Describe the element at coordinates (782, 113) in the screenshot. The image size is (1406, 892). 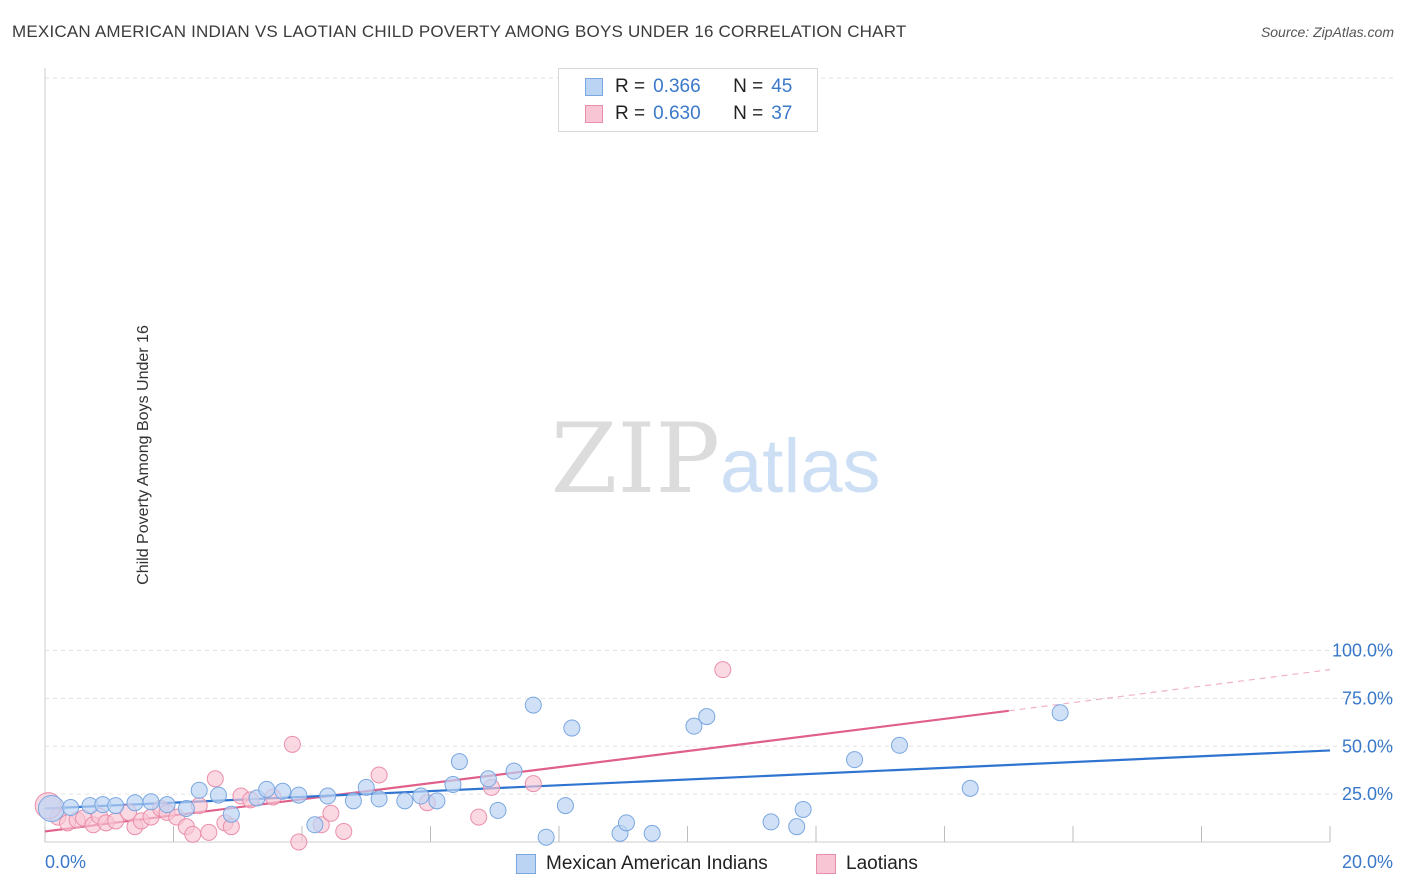
I see `legend-n-value: 37` at that location.